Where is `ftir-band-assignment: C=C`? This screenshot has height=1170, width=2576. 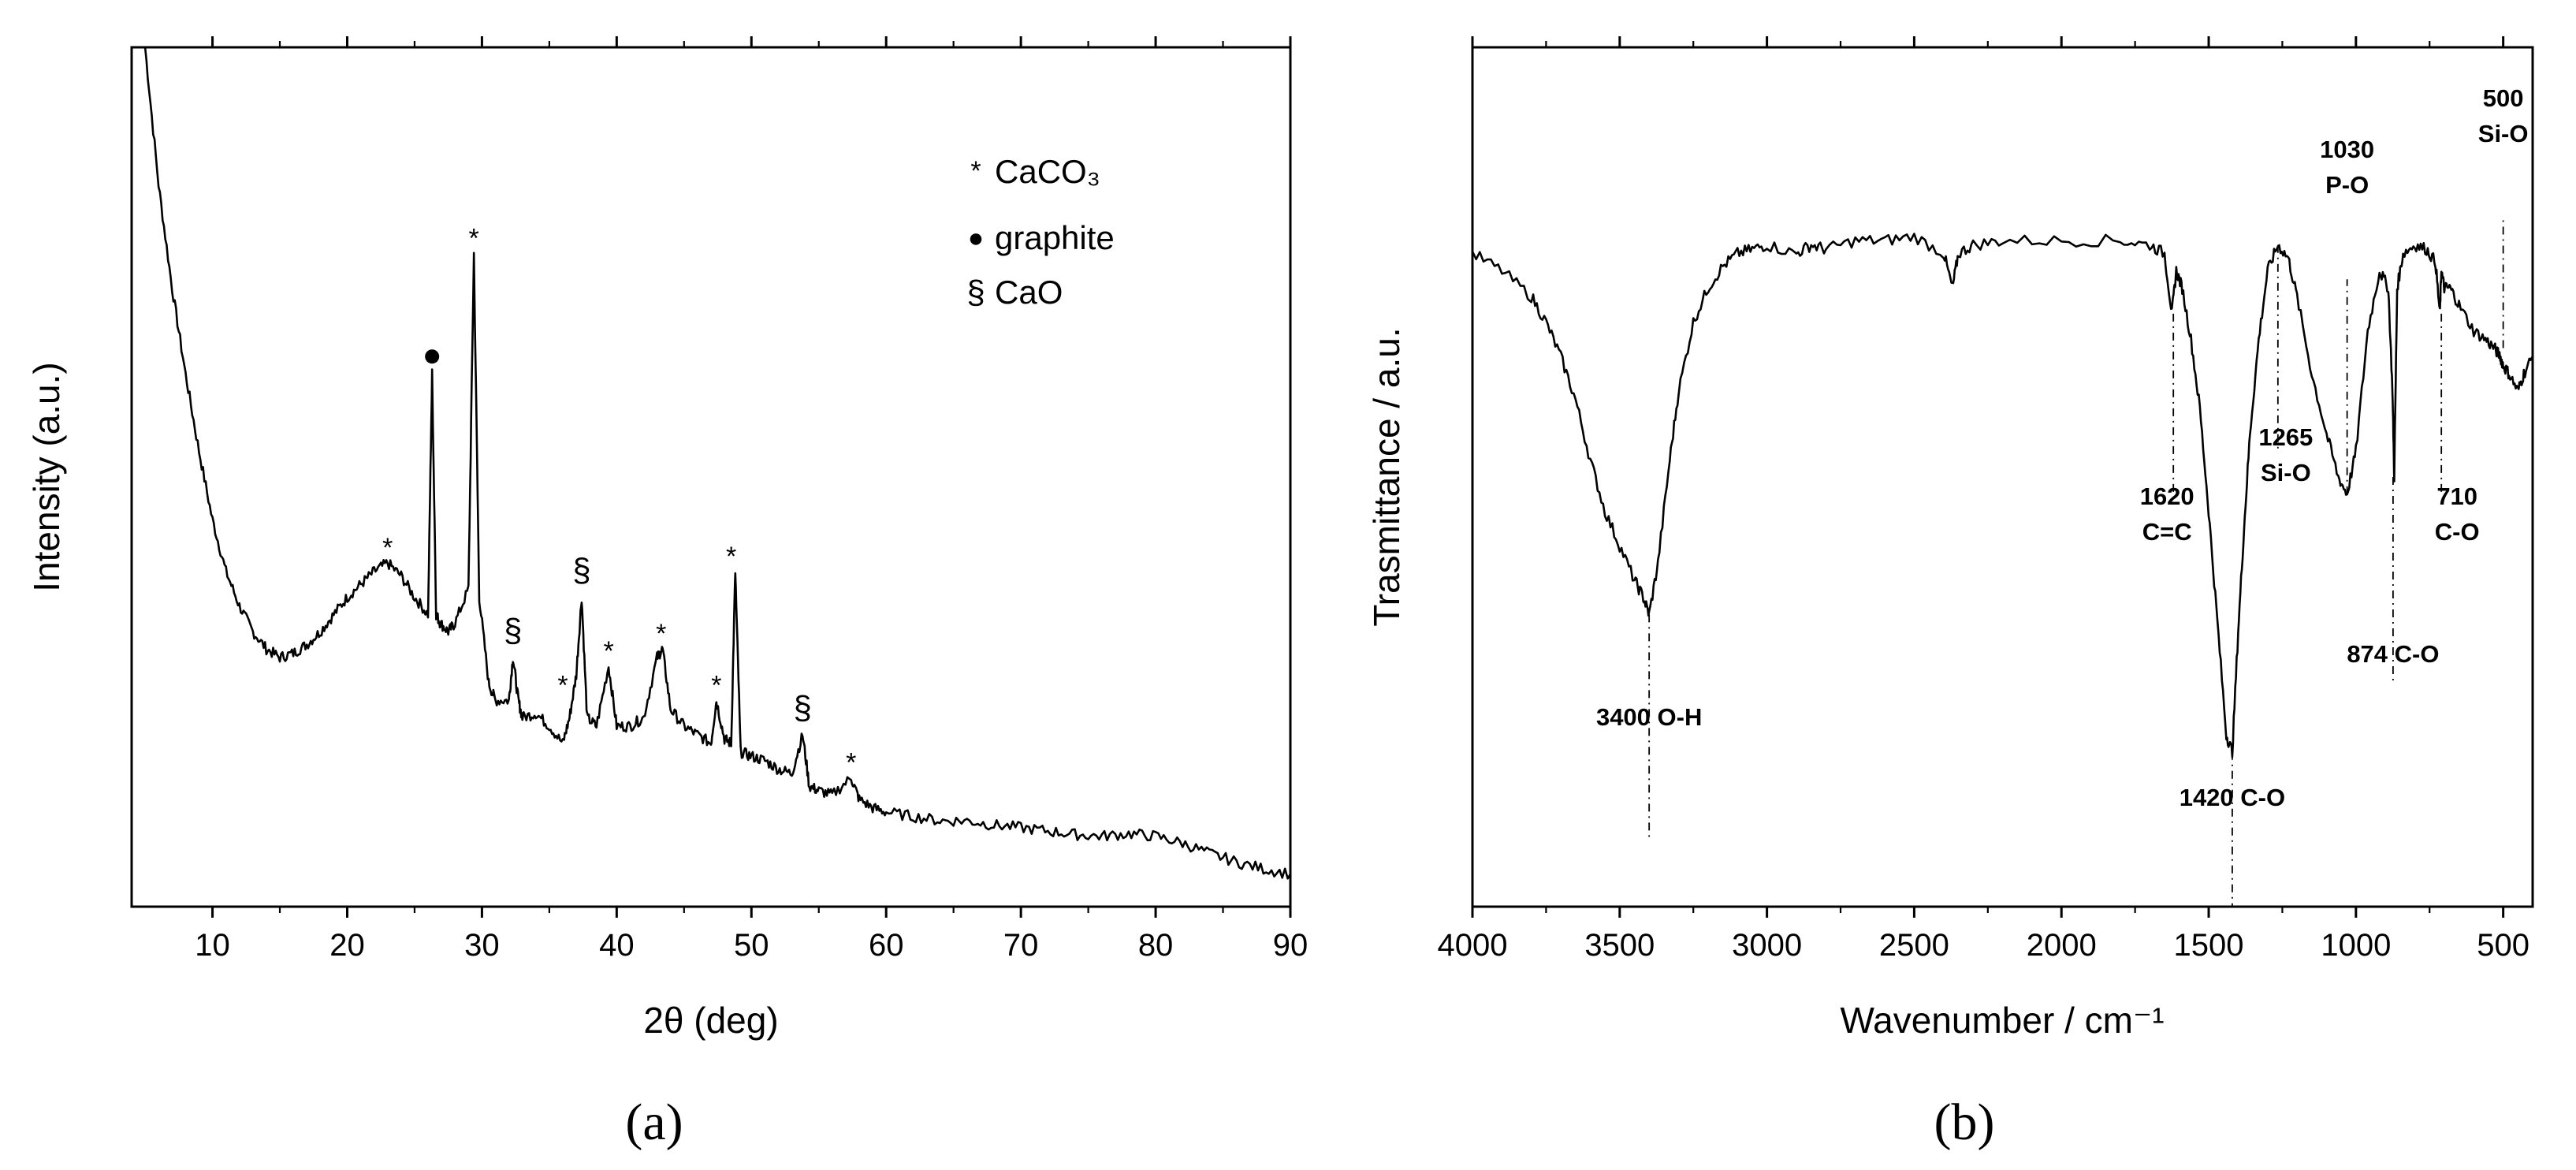 ftir-band-assignment: C=C is located at coordinates (2167, 532).